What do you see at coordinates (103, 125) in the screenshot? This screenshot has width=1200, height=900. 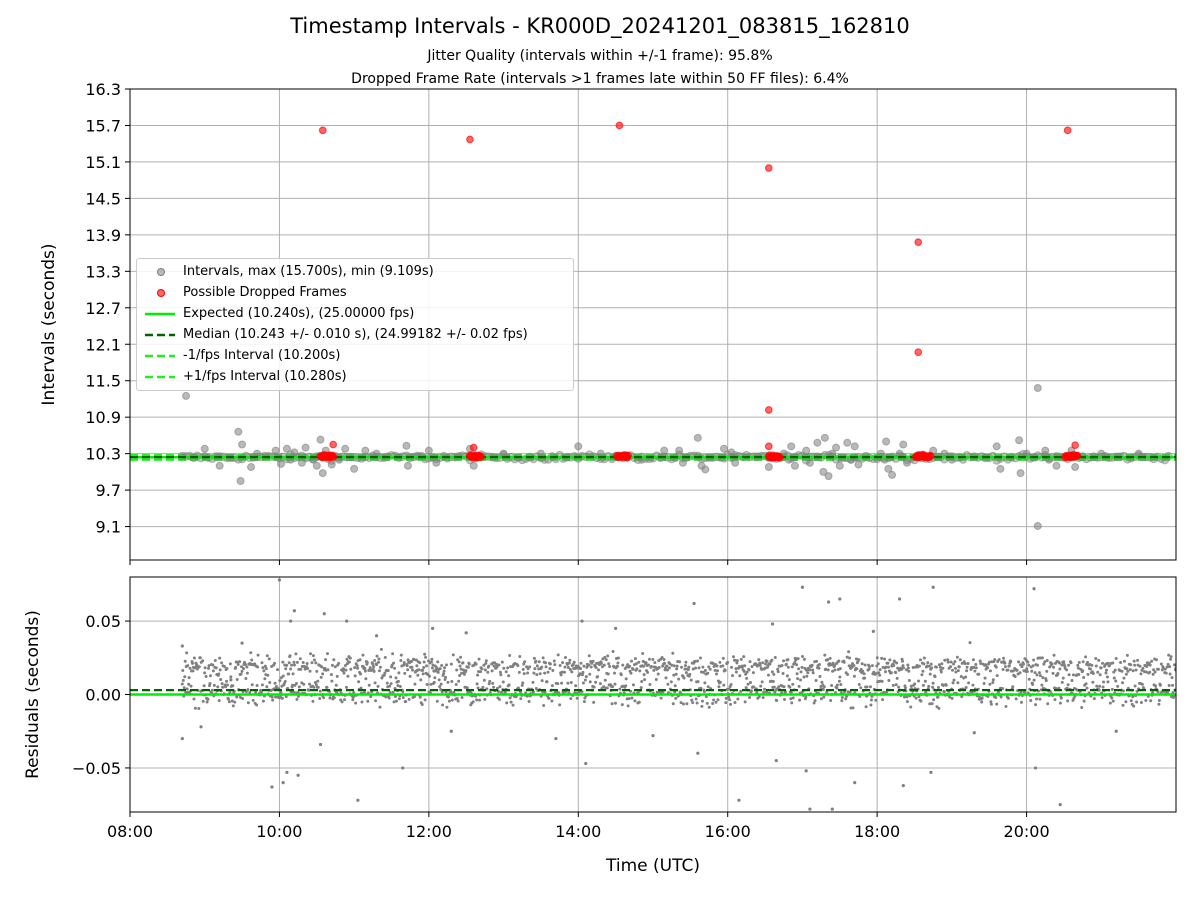 I see `top-ytick-label: 15.7` at bounding box center [103, 125].